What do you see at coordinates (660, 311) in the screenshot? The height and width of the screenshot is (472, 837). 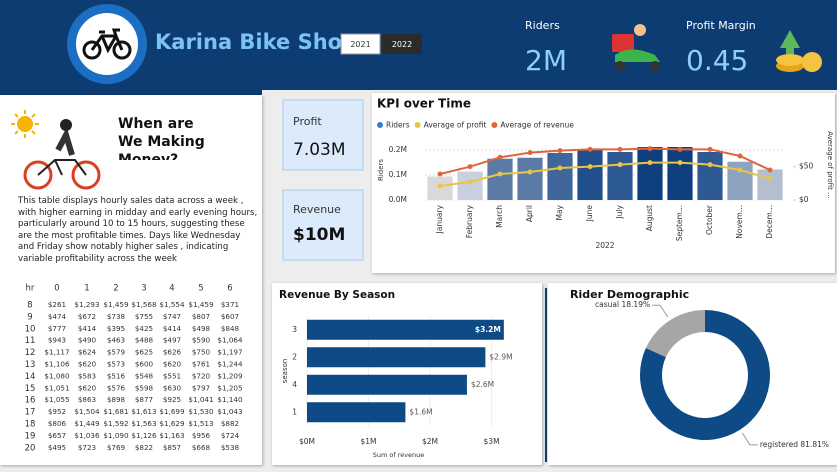 I see `leader-line` at bounding box center [660, 311].